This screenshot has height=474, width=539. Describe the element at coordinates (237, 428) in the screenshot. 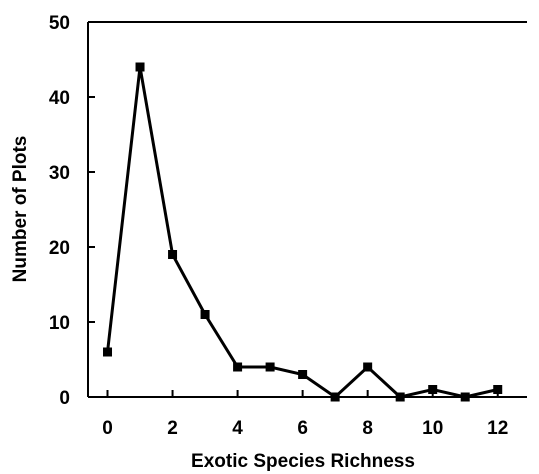

I see `x-tick-label: 4` at that location.